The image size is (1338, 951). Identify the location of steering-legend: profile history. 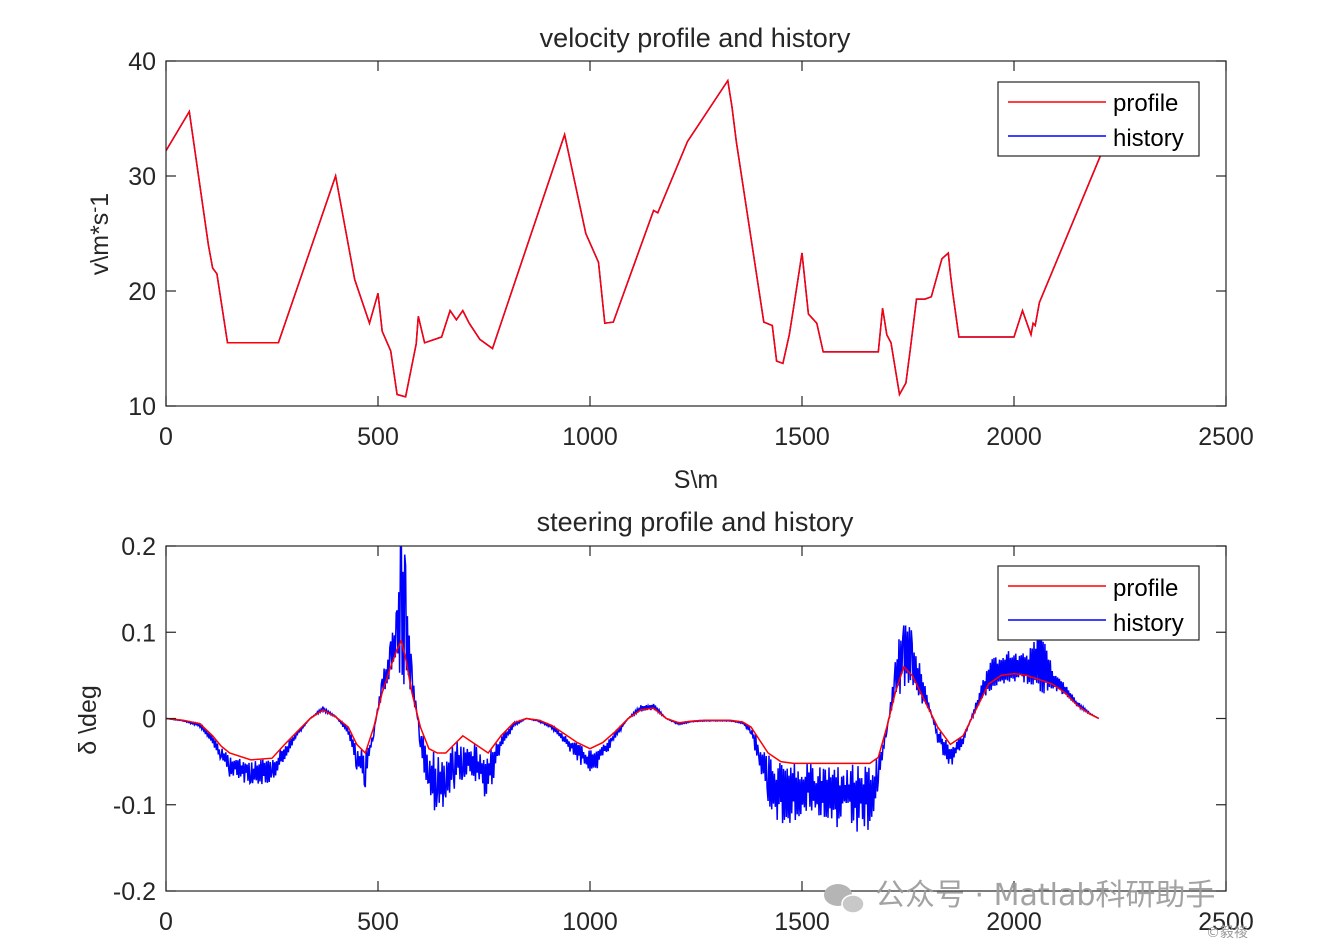
(1098, 603).